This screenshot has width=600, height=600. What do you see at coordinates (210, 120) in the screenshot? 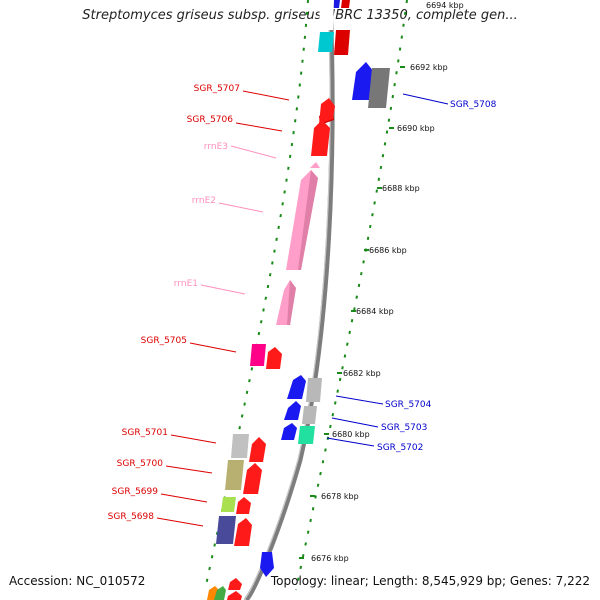
I see `gene-label-SGR_5706: SGR_5706` at bounding box center [210, 120].